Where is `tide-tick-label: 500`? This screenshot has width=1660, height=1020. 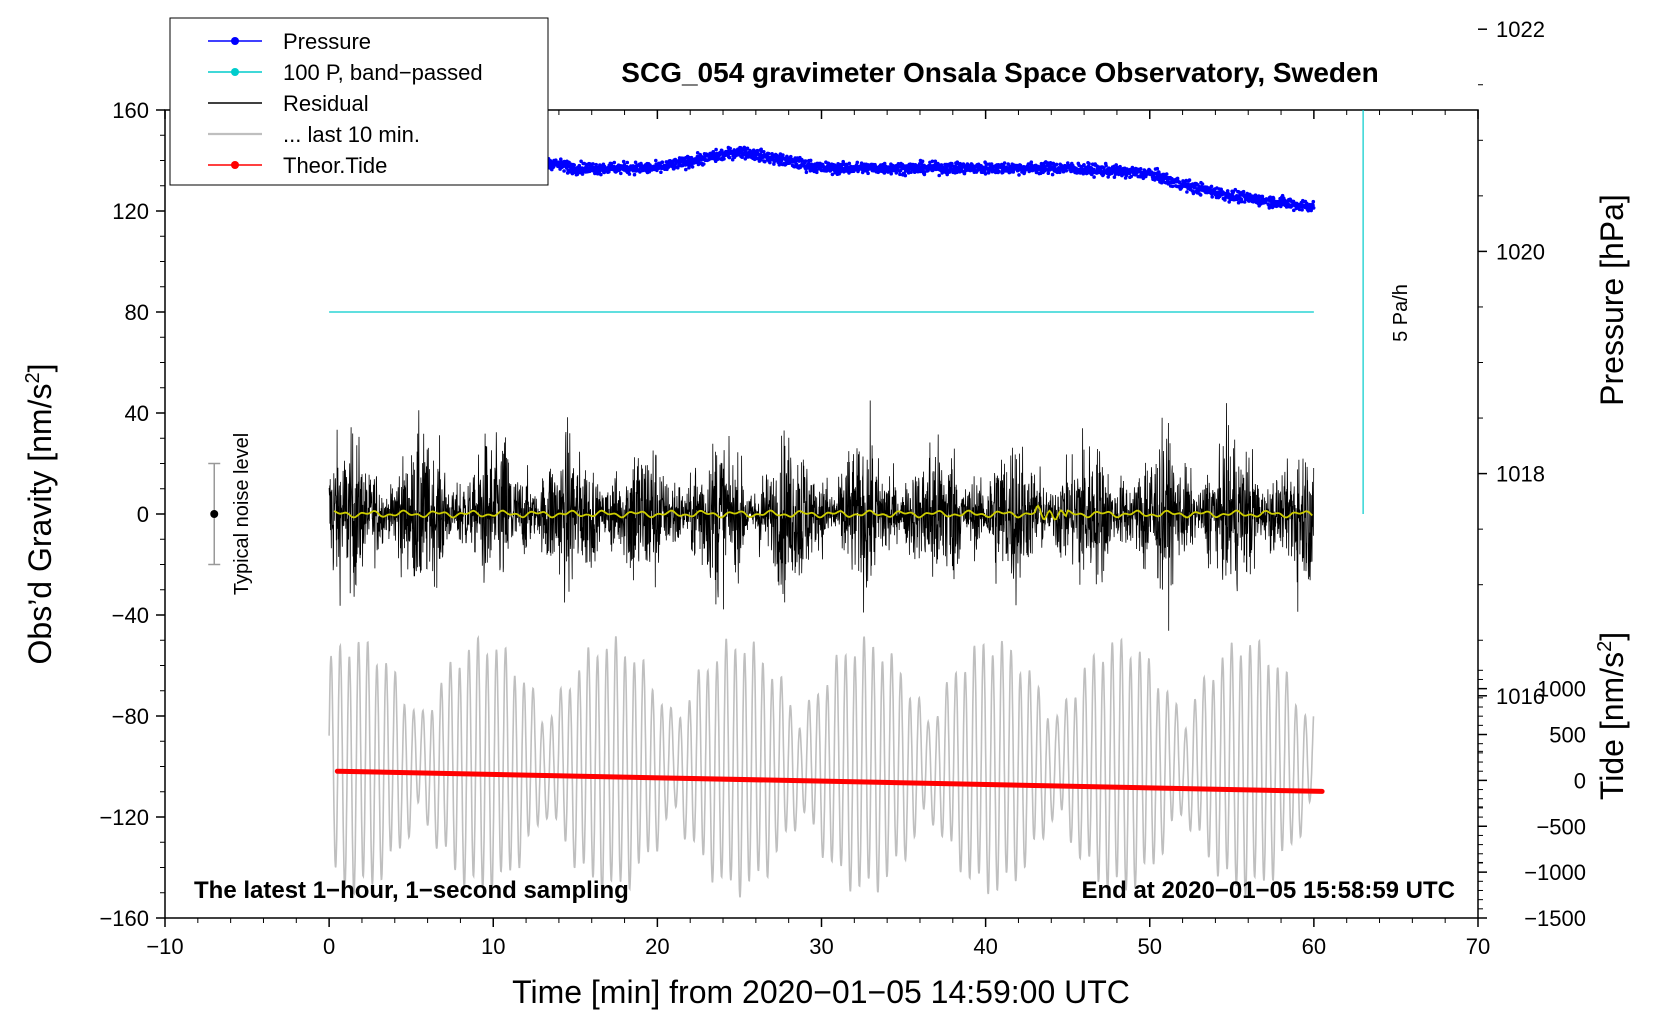 tide-tick-label: 500 is located at coordinates (1567, 735).